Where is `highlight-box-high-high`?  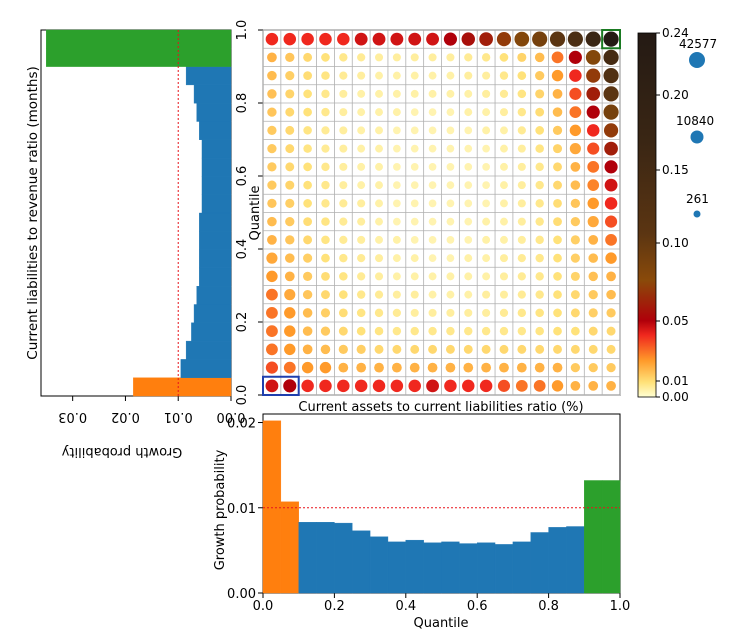 highlight-box-high-high is located at coordinates (611, 39).